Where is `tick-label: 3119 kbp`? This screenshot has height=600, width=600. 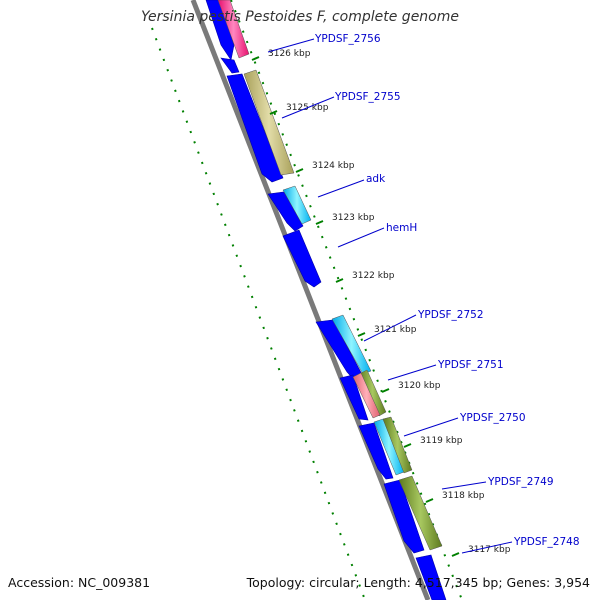 tick-label: 3119 kbp is located at coordinates (441, 441).